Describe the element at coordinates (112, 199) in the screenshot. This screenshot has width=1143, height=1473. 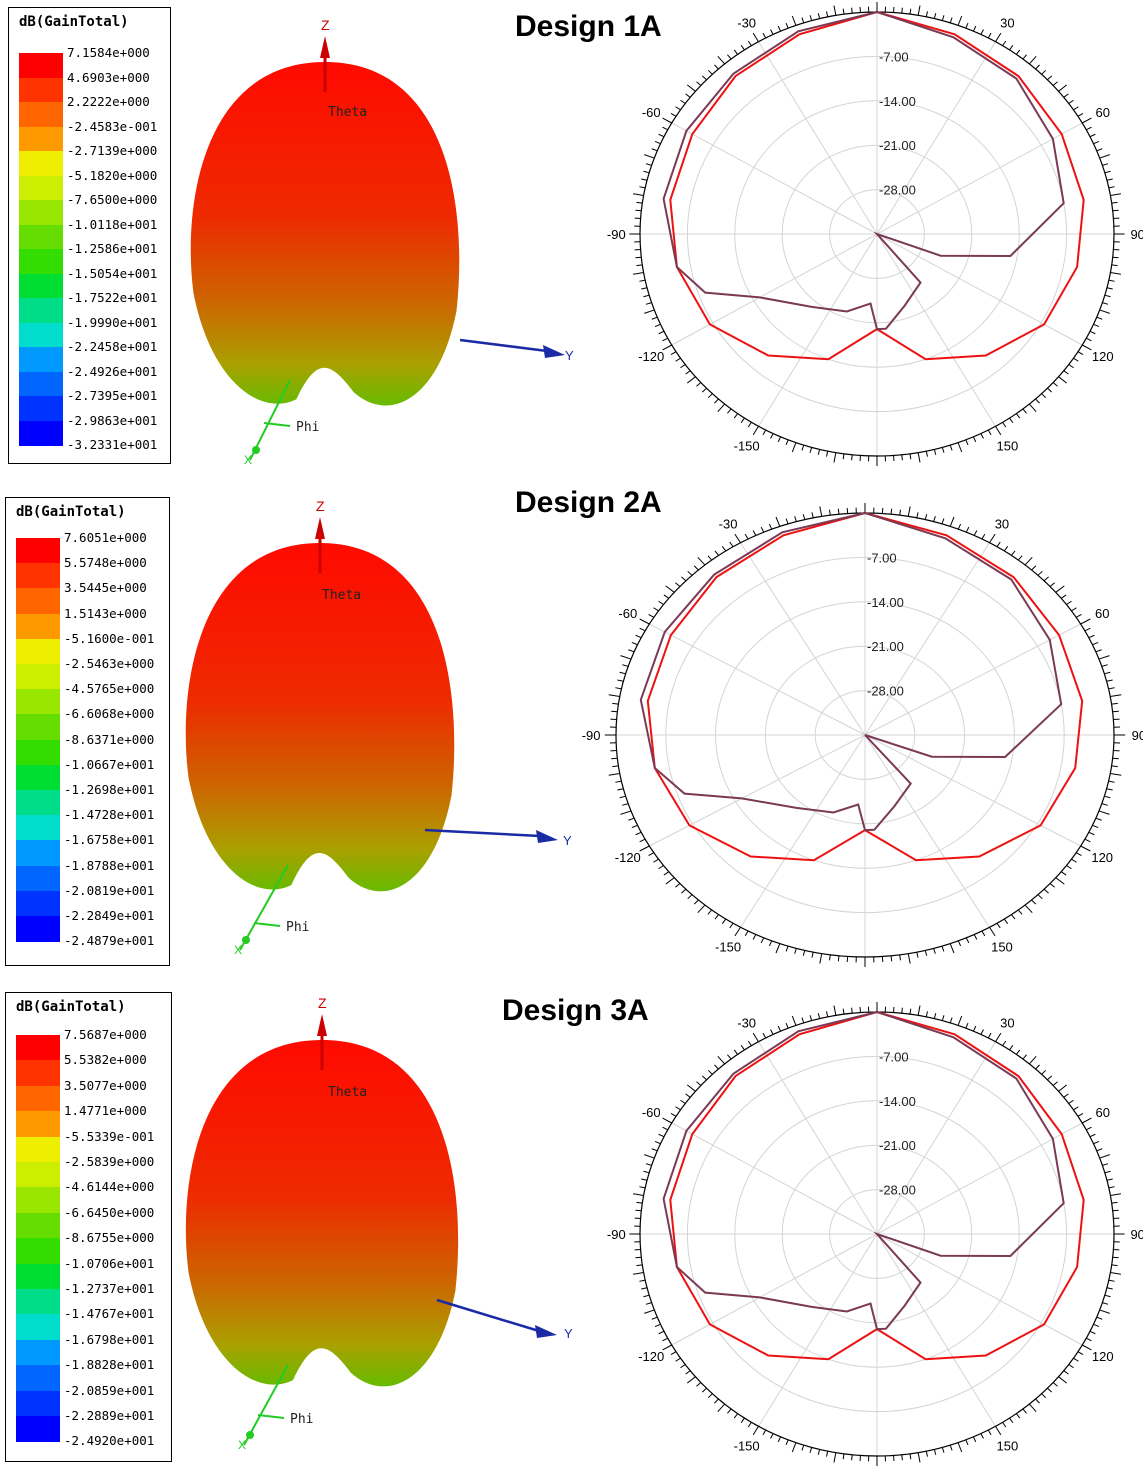
I see `legend-value: -7.6500e+000` at that location.